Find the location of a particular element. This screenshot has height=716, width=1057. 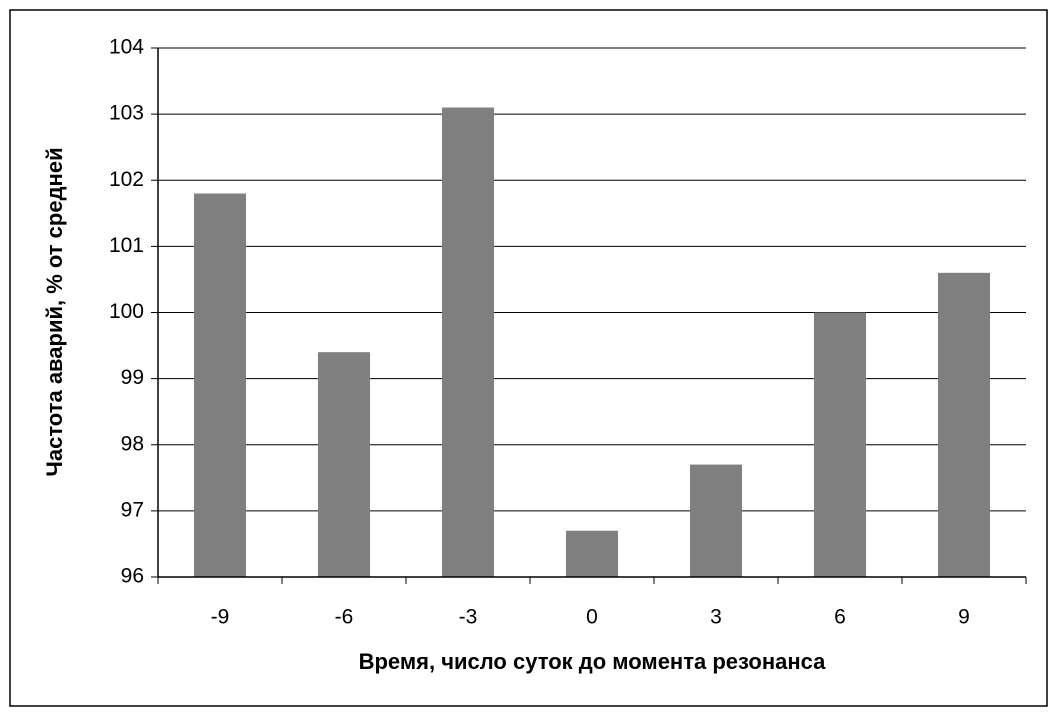

x-tick-label: 0 is located at coordinates (592, 617).